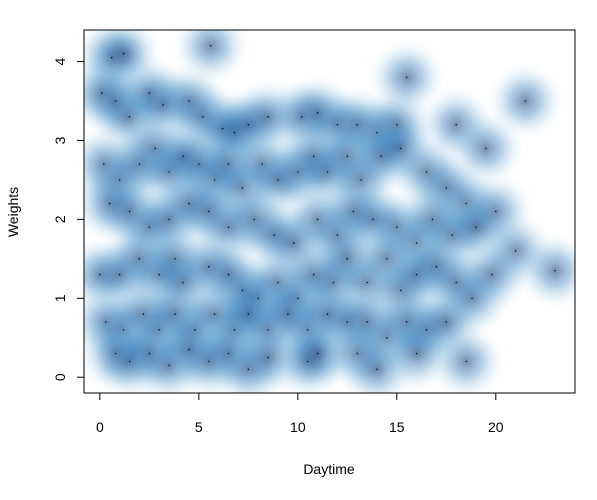 Image resolution: width=597 pixels, height=500 pixels. Describe the element at coordinates (329, 469) in the screenshot. I see `x-axis-title: Daytime` at that location.